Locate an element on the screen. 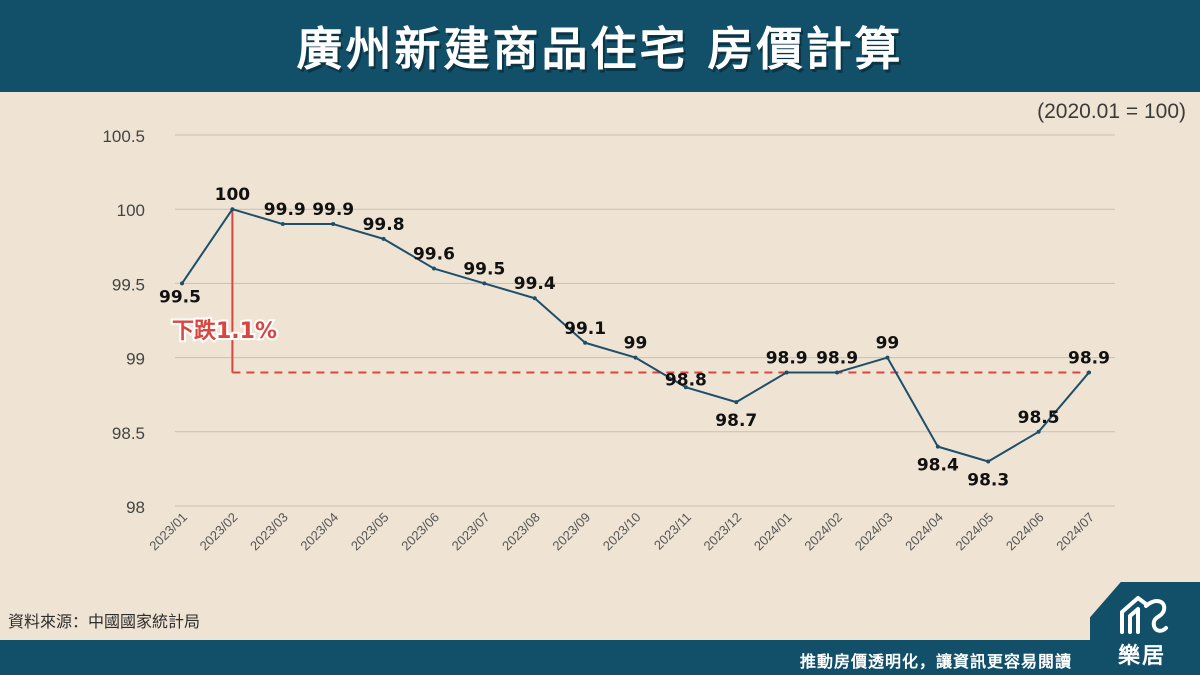  decline-annotation-label: 下跌1.1% is located at coordinates (224, 331).